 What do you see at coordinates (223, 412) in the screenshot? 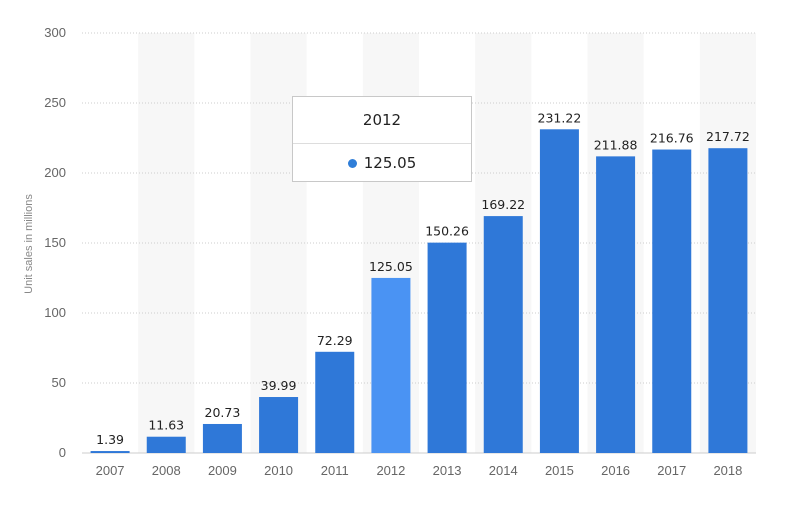
I see `data-label-2009: 20.73` at bounding box center [223, 412].